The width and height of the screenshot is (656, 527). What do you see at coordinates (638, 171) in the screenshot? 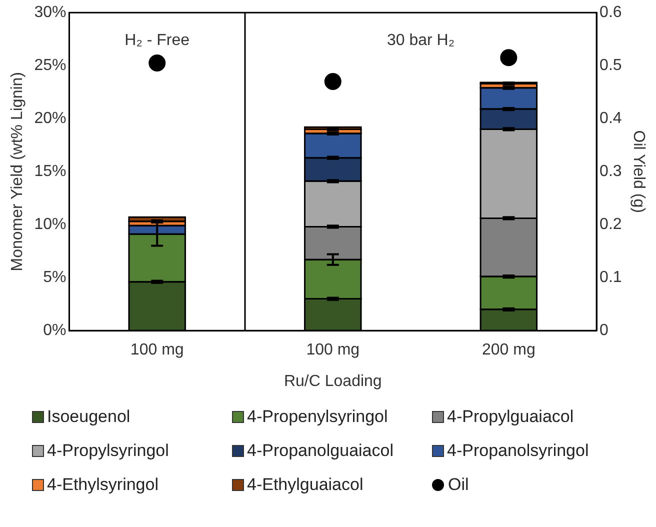
I see `y2-axis-title: Oil Yield (g)` at bounding box center [638, 171].